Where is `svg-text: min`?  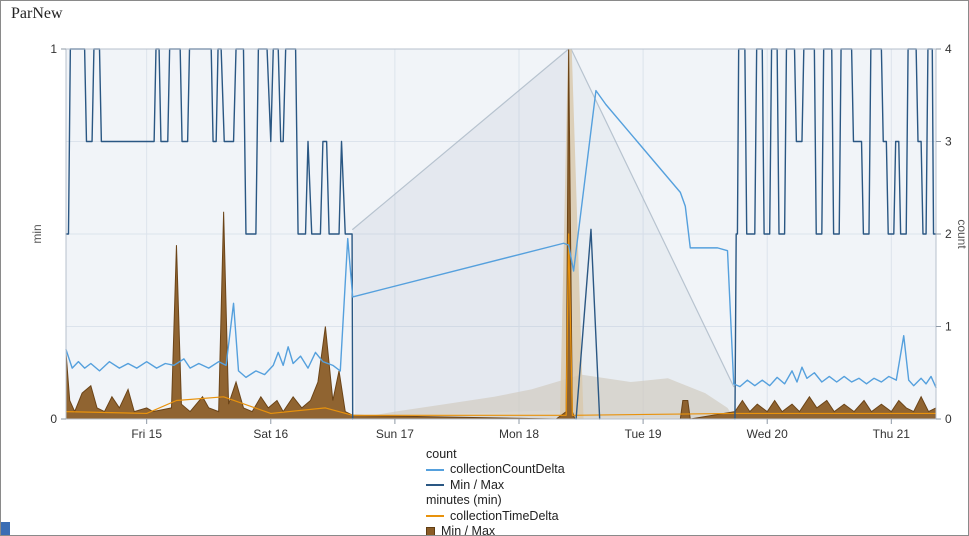 svg-text: min is located at coordinates (37, 233).